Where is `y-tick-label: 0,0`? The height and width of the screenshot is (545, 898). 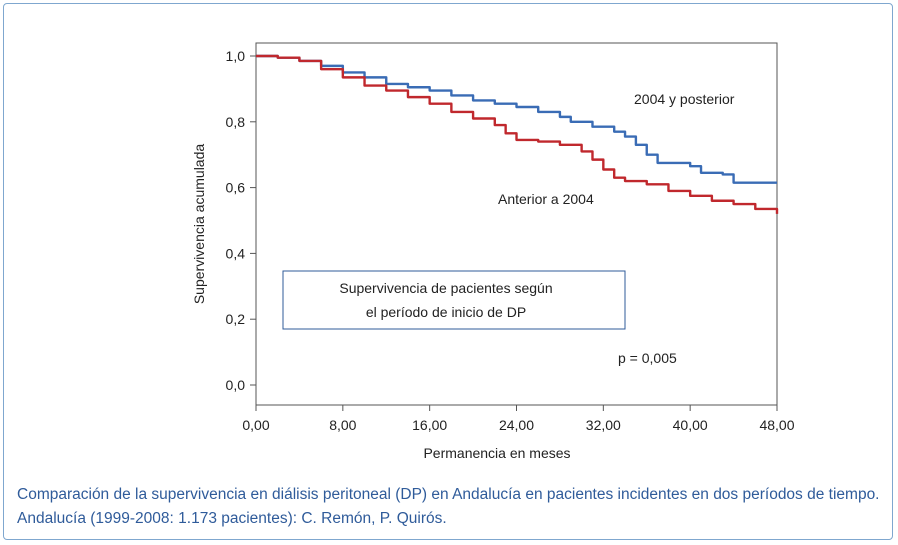
y-tick-label: 0,0 is located at coordinates (236, 385).